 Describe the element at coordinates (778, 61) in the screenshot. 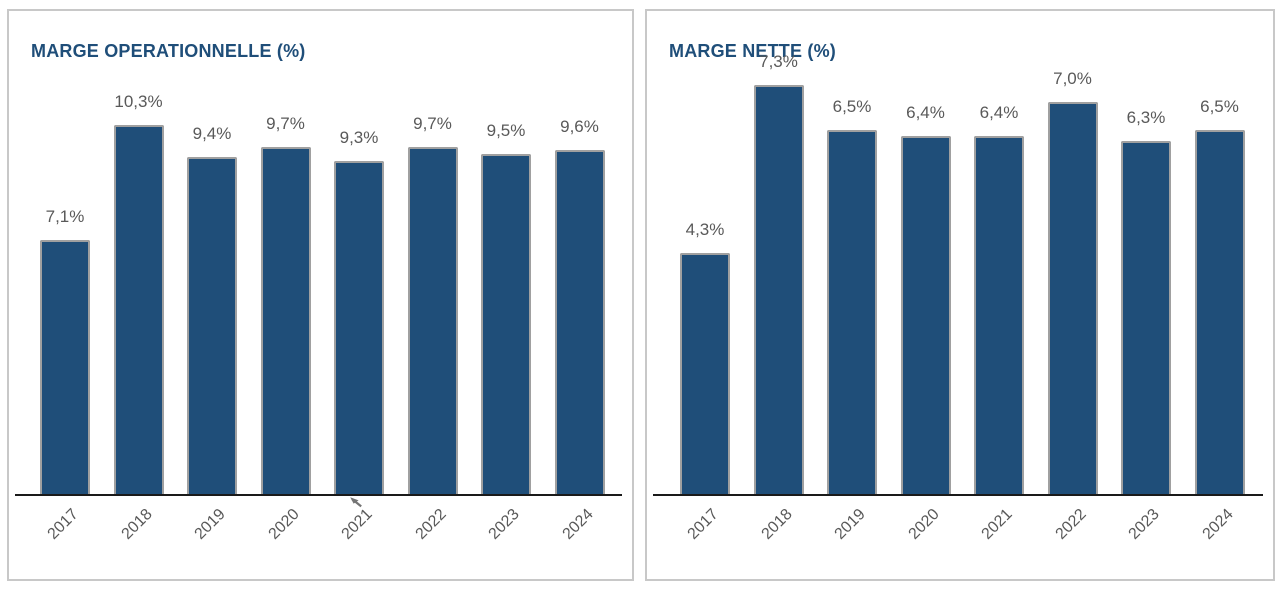

I see `bar-value-label: 7,3%` at that location.